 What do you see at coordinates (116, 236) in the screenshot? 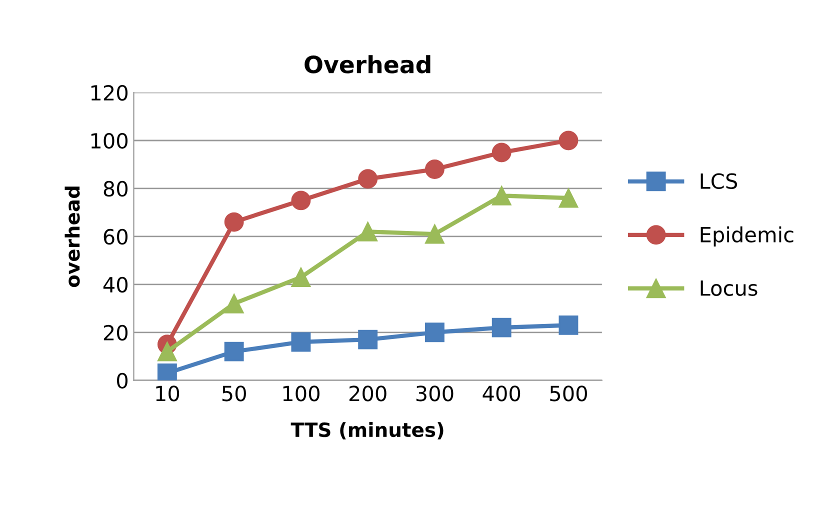
I see `y-tick-label: 60` at bounding box center [116, 236].